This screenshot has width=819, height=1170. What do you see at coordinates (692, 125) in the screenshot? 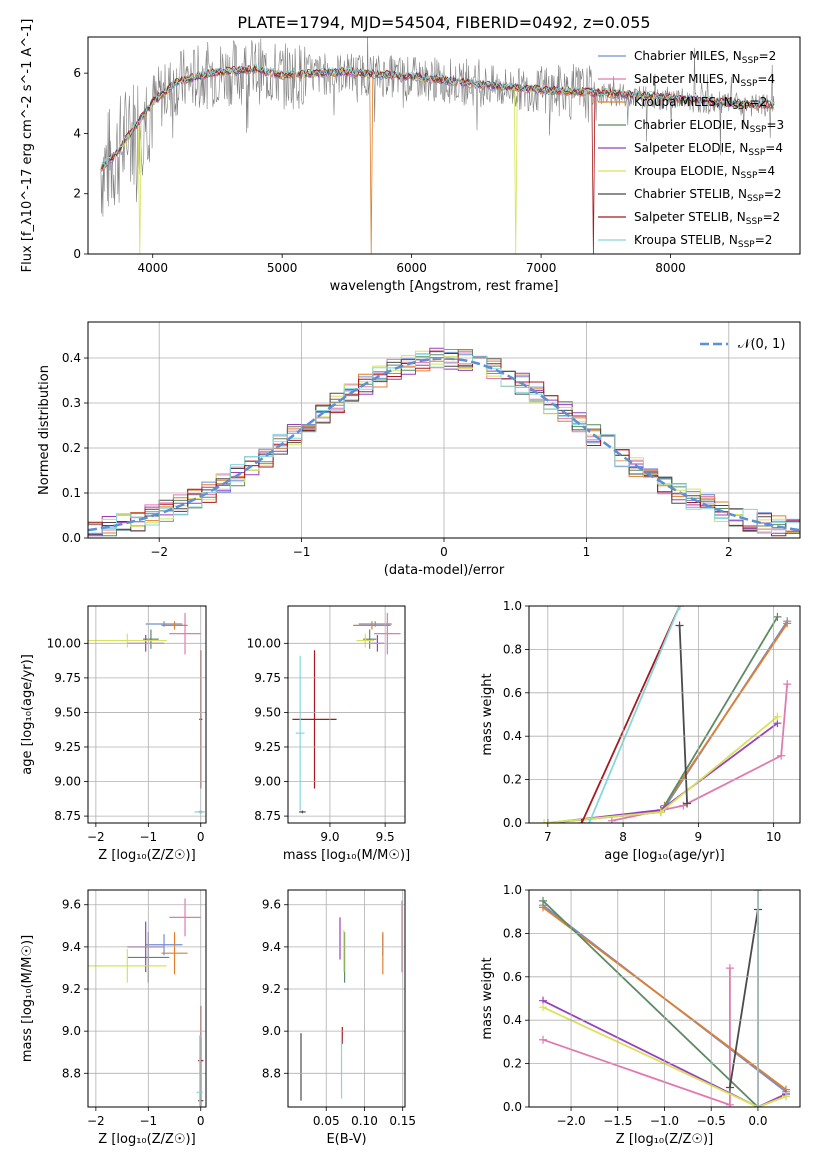
I see `legend-label-main: Chabrier ELODIE, N` at bounding box center [692, 125].